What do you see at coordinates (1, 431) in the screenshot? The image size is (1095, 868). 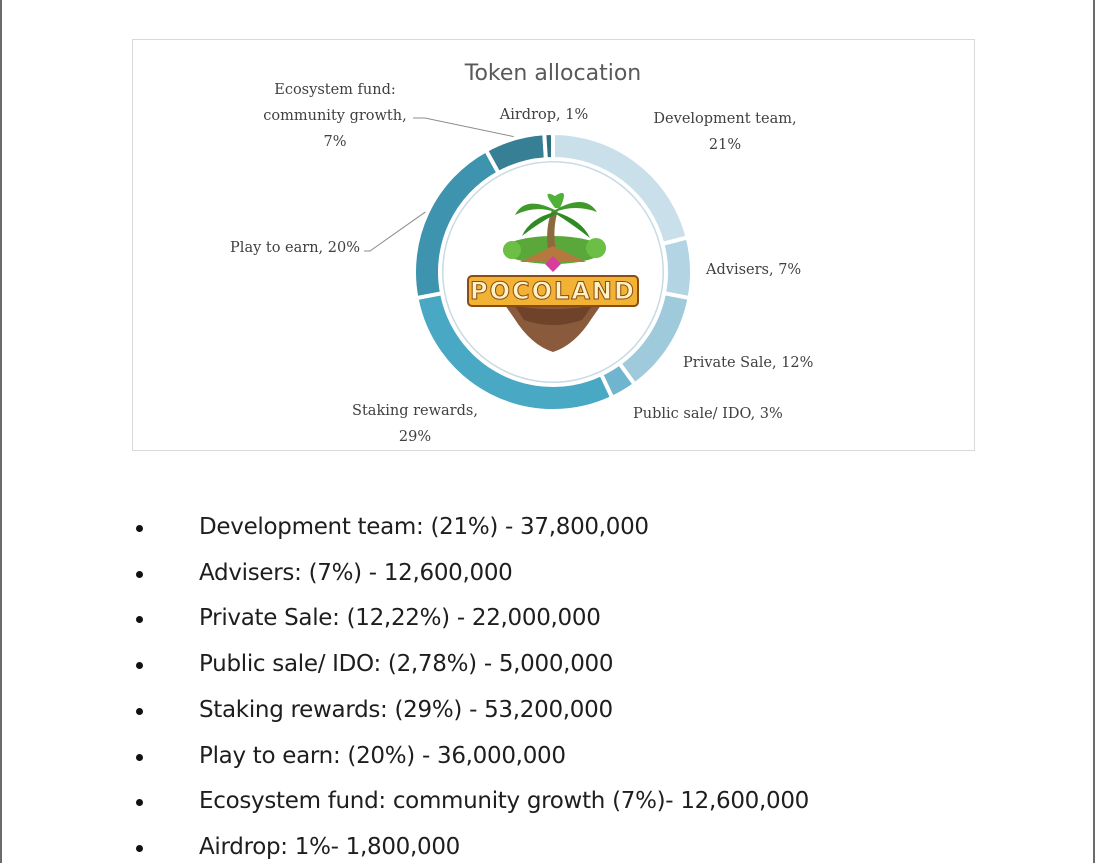 I see `page-edge-left` at bounding box center [1, 431].